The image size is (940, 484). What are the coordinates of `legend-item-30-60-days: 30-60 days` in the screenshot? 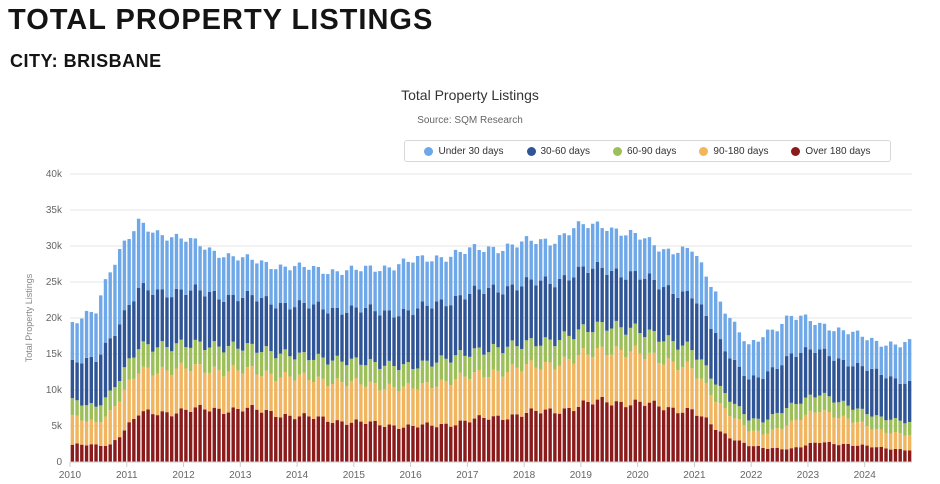 It's located at (558, 151).